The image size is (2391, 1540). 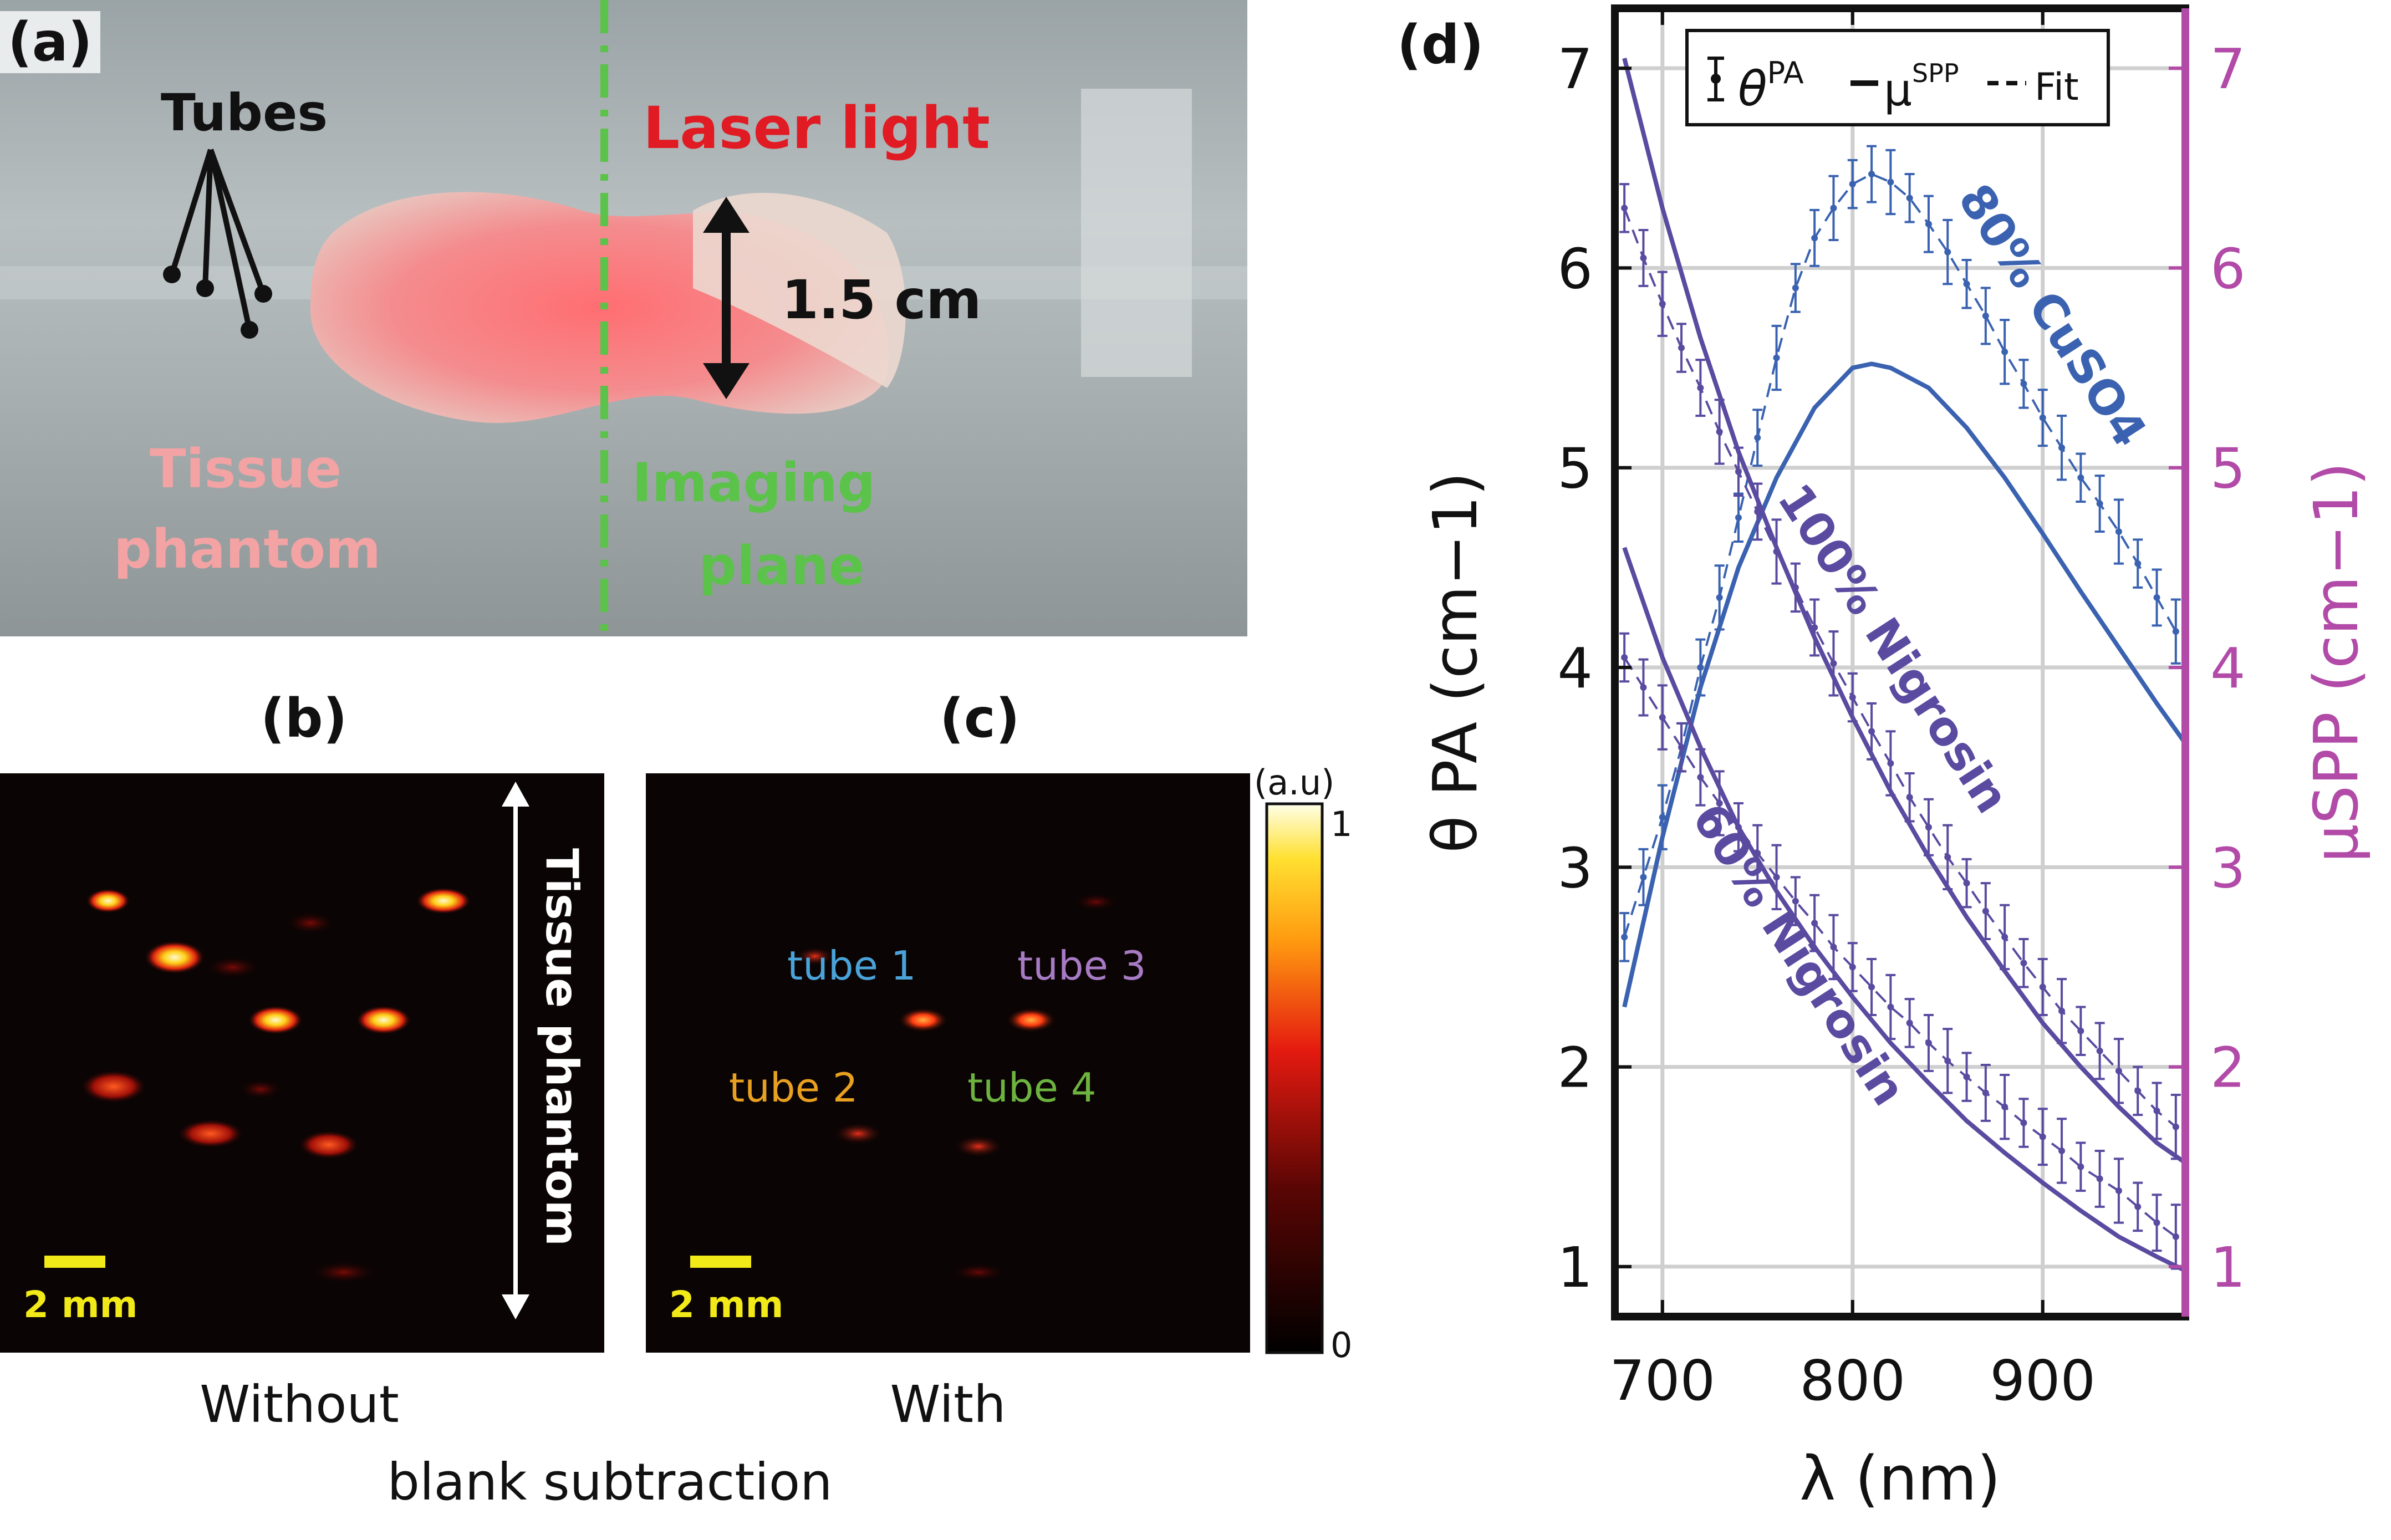 What do you see at coordinates (2228, 69) in the screenshot?
I see `y-tick-label-right: 7` at bounding box center [2228, 69].